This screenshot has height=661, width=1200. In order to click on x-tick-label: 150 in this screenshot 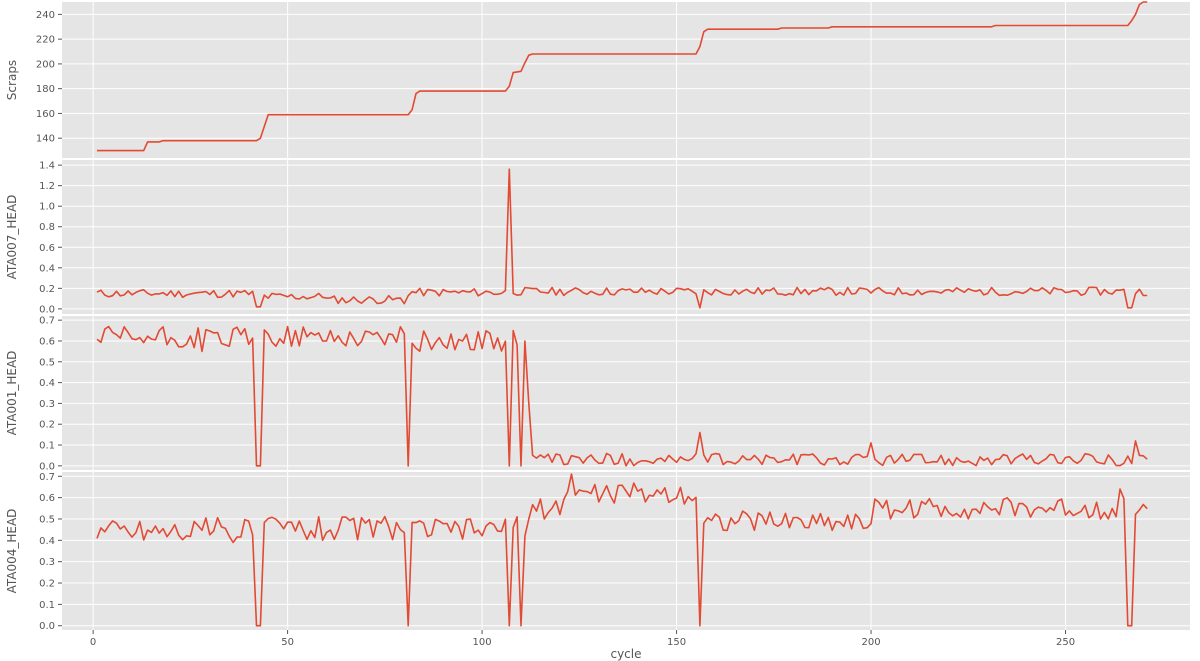, I will do `click(676, 642)`.